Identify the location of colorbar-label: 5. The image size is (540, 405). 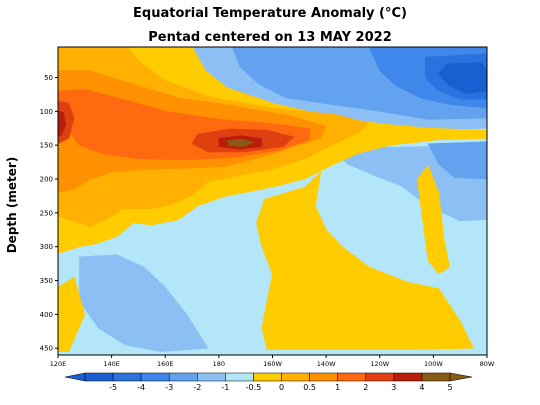
(449, 387).